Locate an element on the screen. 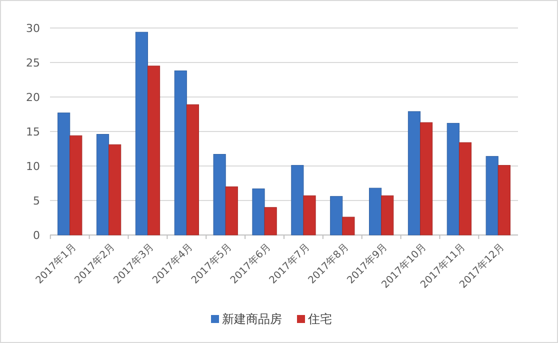  y-tick-label: 15 is located at coordinates (33, 131).